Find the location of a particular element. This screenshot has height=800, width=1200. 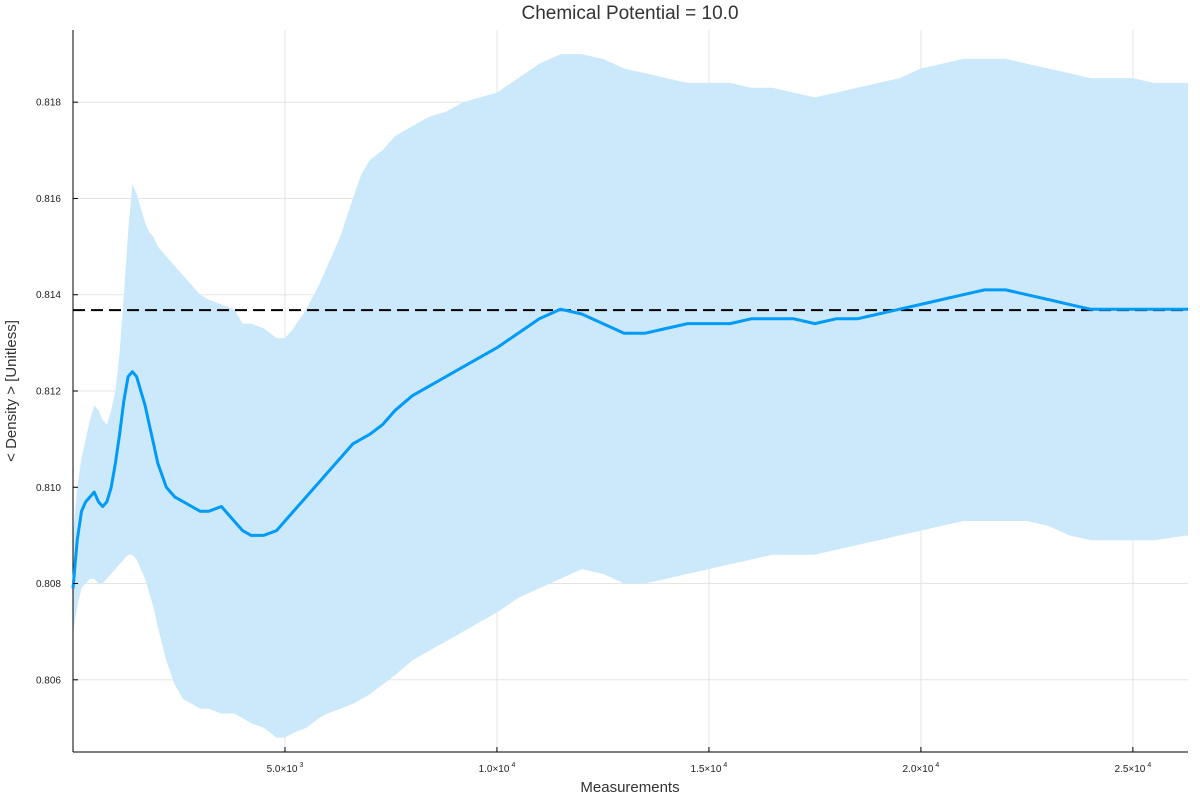

y-tick-label: 0.814 is located at coordinates (48, 295).